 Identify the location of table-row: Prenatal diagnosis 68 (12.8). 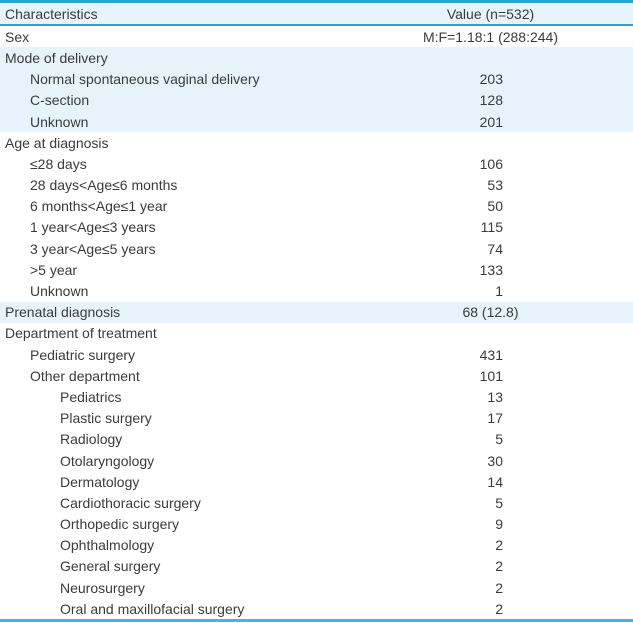
(316, 312).